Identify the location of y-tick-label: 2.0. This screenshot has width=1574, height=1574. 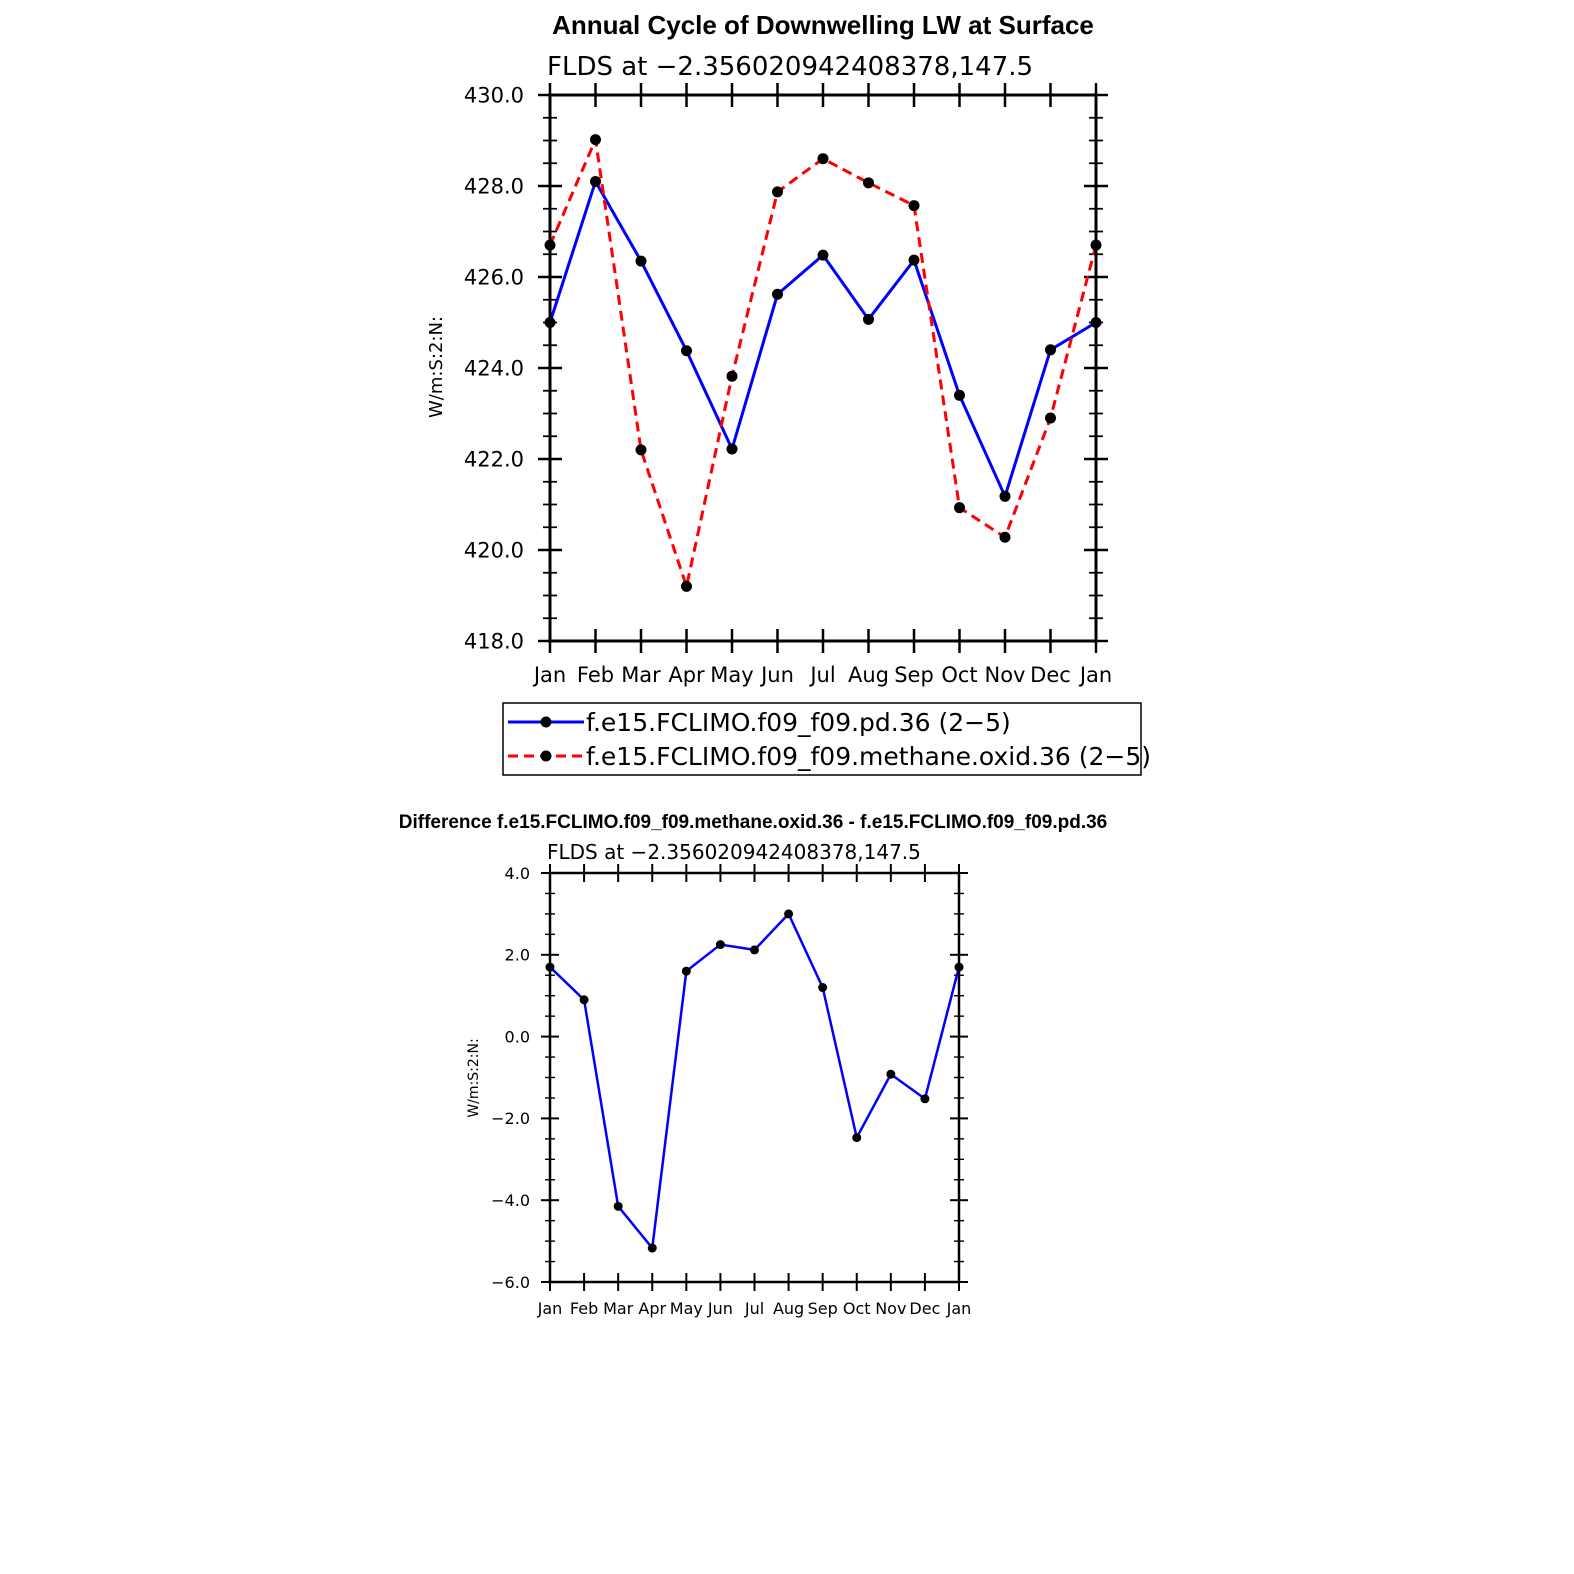
(517, 955).